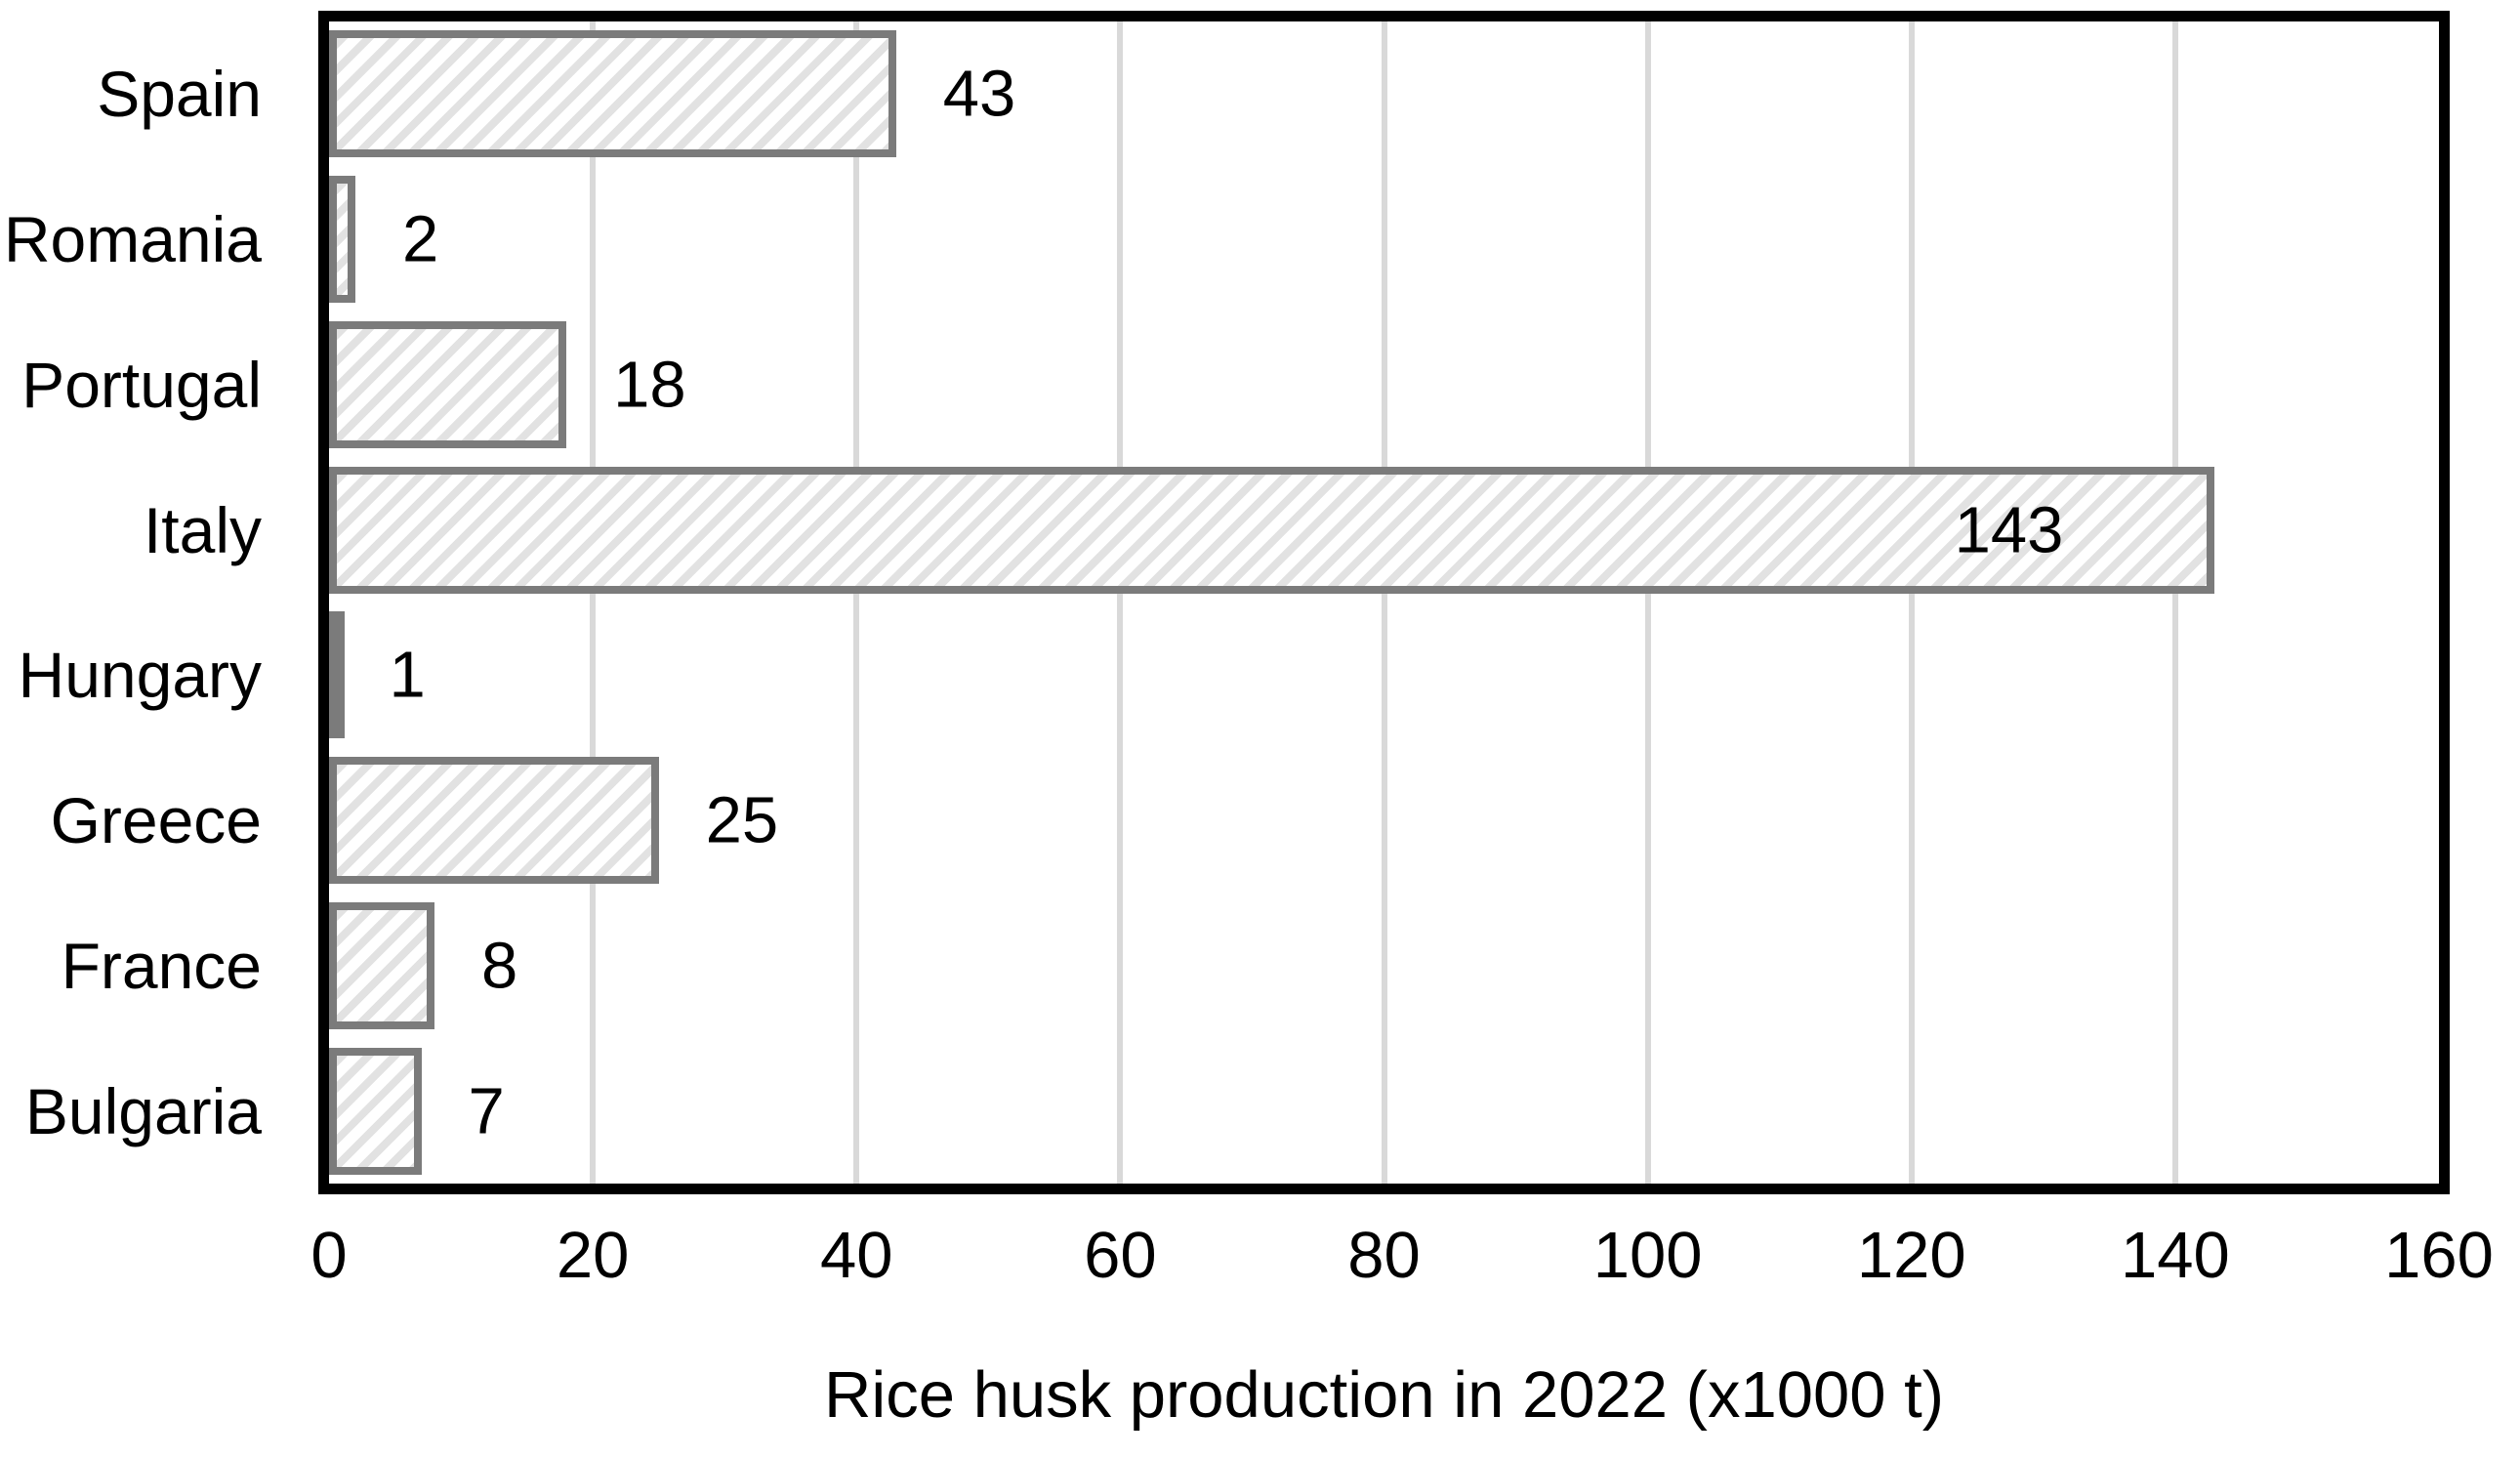  What do you see at coordinates (649, 385) in the screenshot?
I see `value-label-portugal: 18` at bounding box center [649, 385].